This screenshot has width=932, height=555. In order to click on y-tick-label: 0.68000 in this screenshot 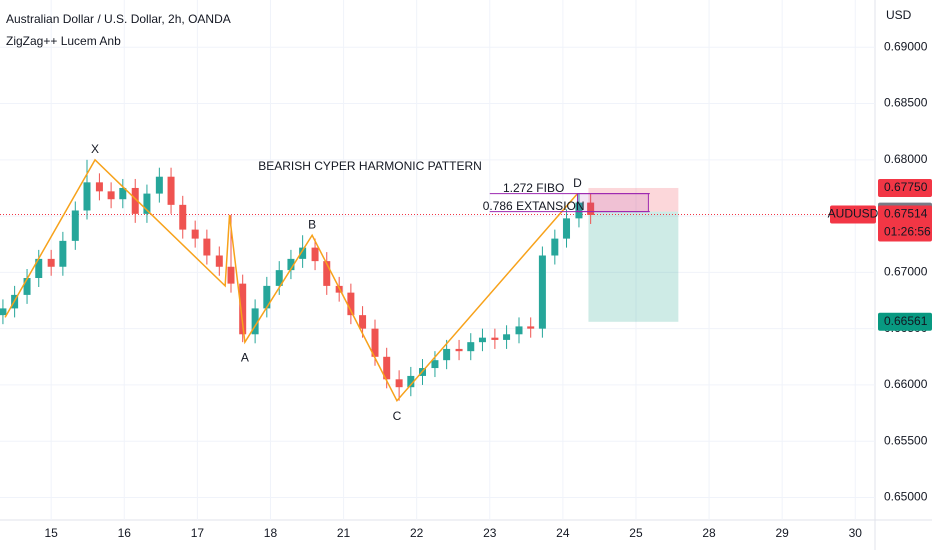, I will do `click(906, 159)`.